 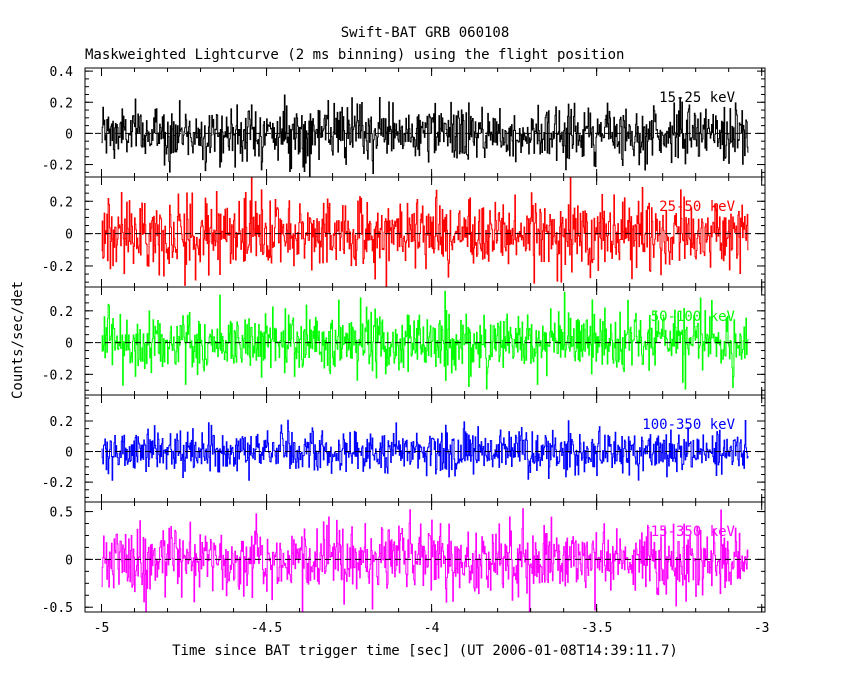 I want to click on panel-15-25-kev: 0.4 0.2 0 -0.2 15-25 keV, so click(x=404, y=121).